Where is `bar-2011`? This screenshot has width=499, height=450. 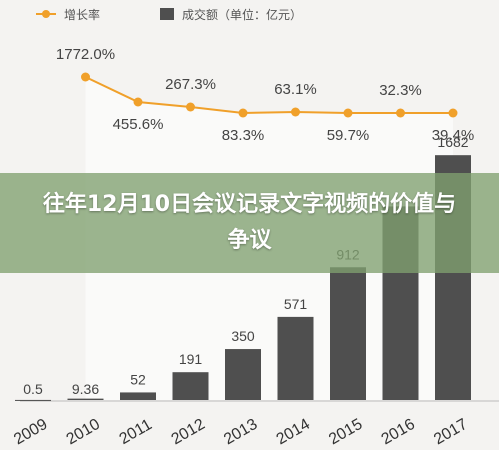 bar-2011 is located at coordinates (138, 396).